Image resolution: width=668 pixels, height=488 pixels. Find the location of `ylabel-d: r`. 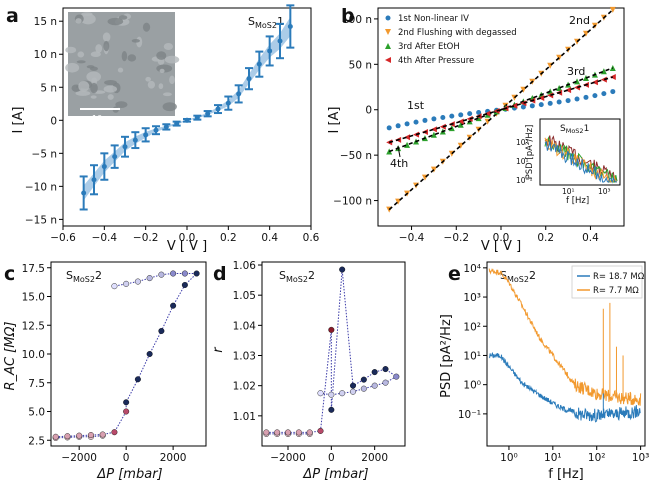

ylabel-d: r is located at coordinates (218, 349).